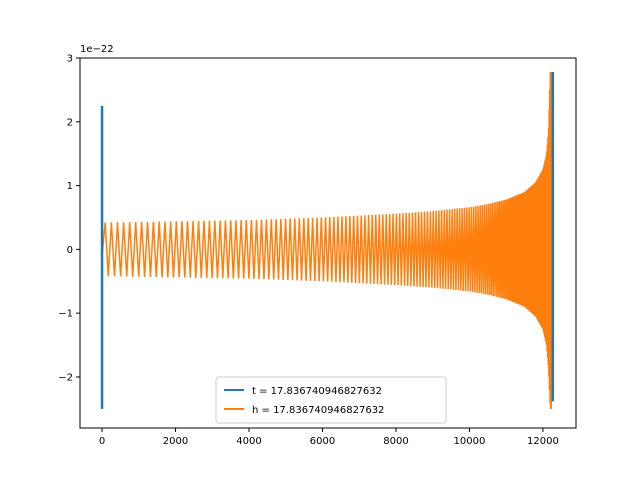  What do you see at coordinates (318, 410) in the screenshot?
I see `legend-label: h = 17.836740946827632` at bounding box center [318, 410].